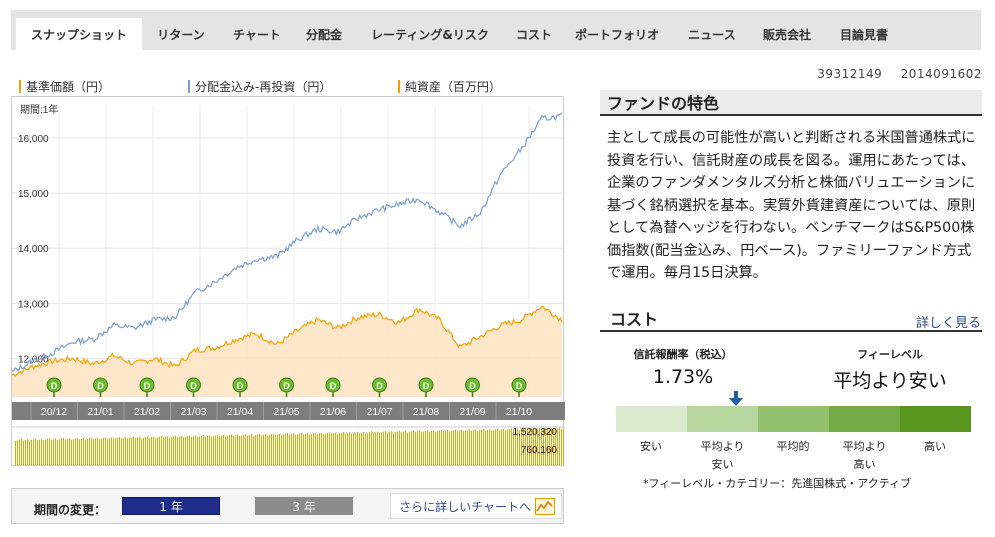  Describe the element at coordinates (430, 34) in the screenshot. I see `tab-rating-risk: レーティング&リスク` at that location.